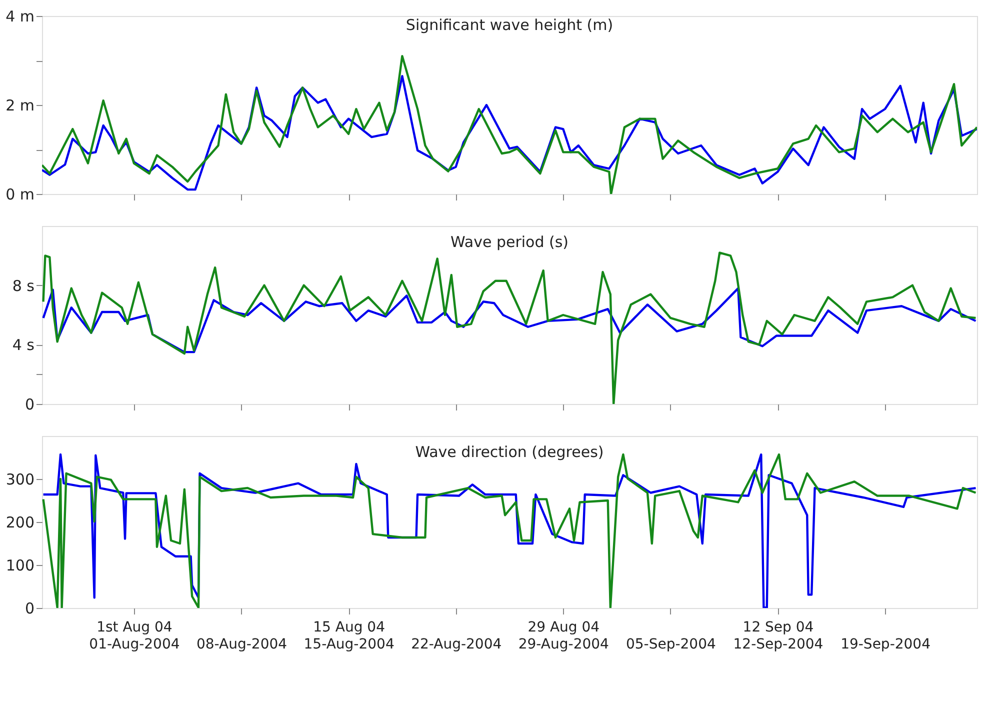  Describe the element at coordinates (456, 644) in the screenshot. I see `x2-tick-label: 22-Aug-2004` at that location.